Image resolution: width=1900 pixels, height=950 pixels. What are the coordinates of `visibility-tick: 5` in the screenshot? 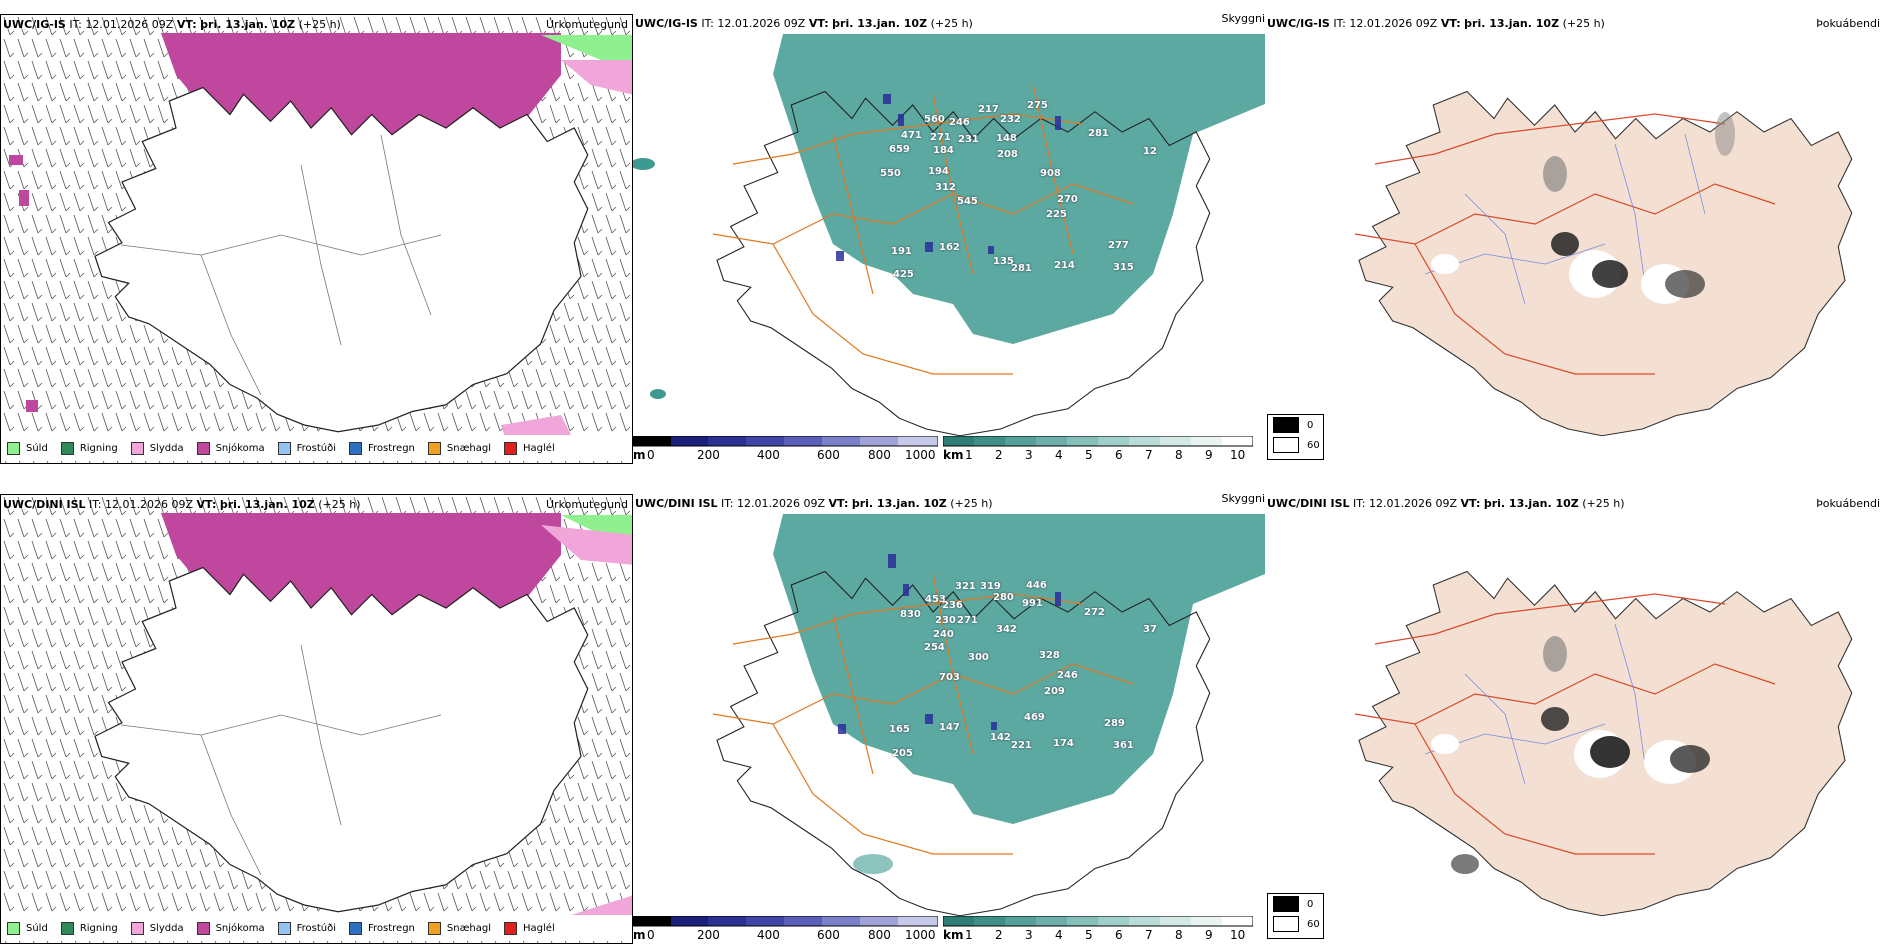 It's located at (1089, 455).